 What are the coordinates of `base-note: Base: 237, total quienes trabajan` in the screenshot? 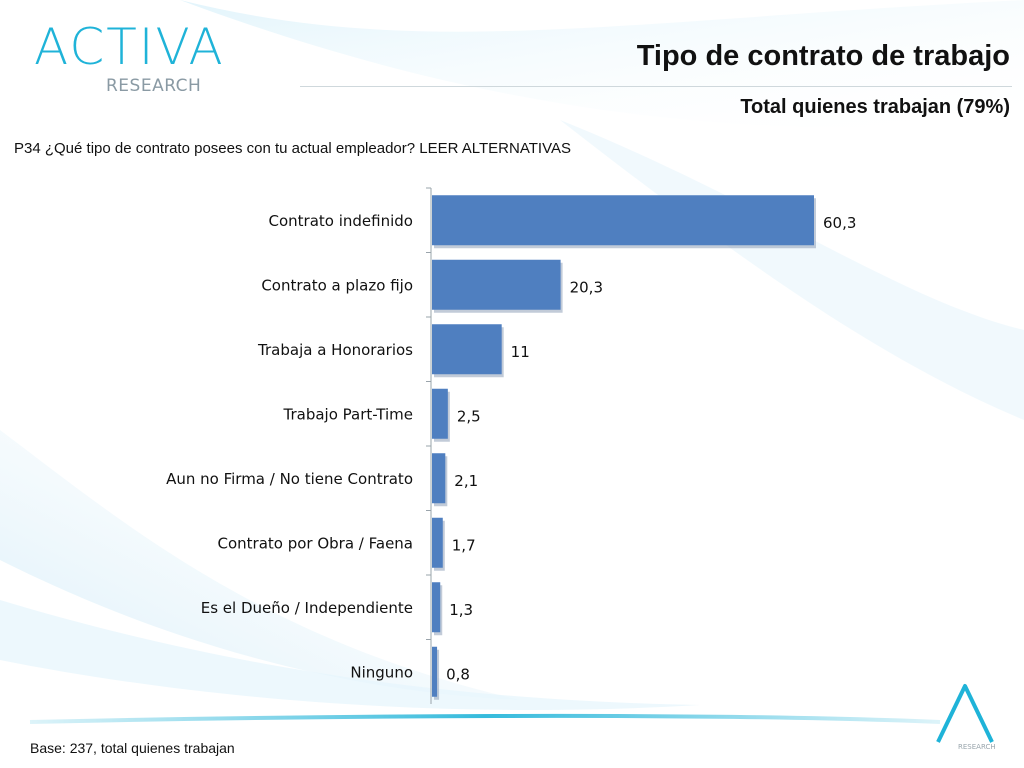 It's located at (132, 748).